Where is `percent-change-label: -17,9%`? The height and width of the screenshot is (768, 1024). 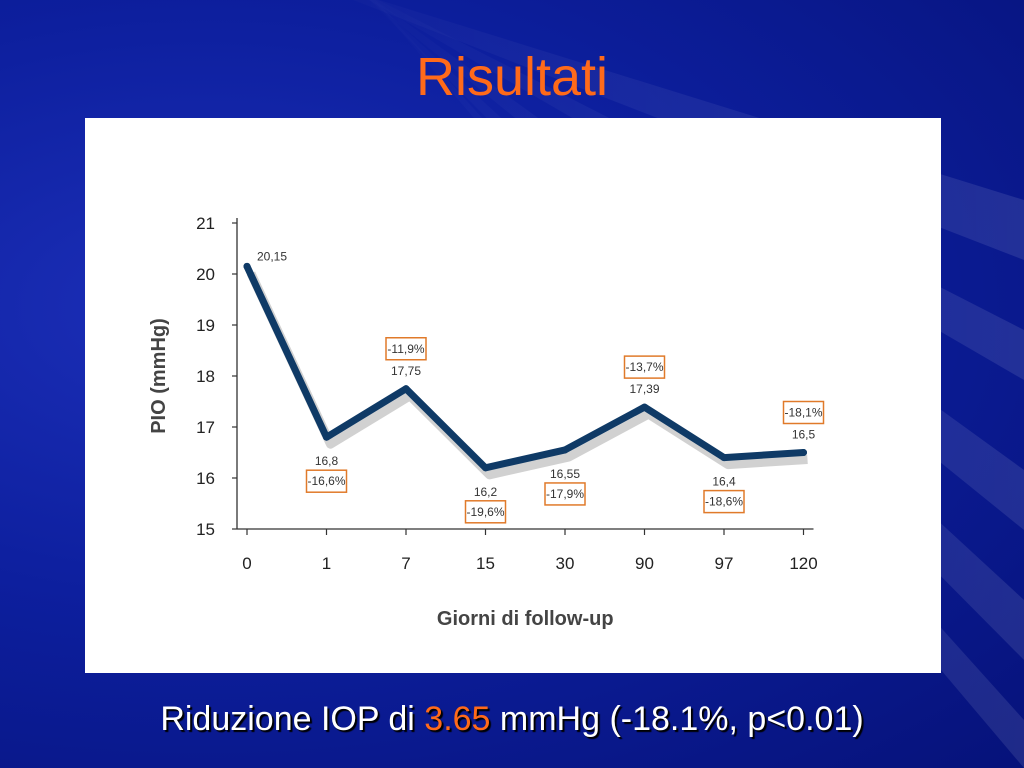
percent-change-label: -17,9% is located at coordinates (565, 494).